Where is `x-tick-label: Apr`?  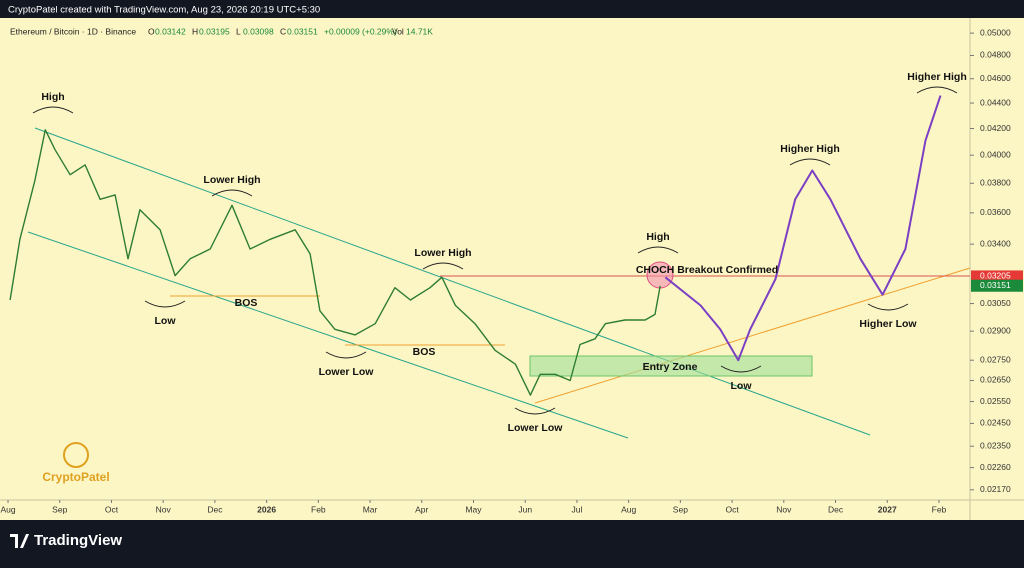 x-tick-label: Apr is located at coordinates (421, 509).